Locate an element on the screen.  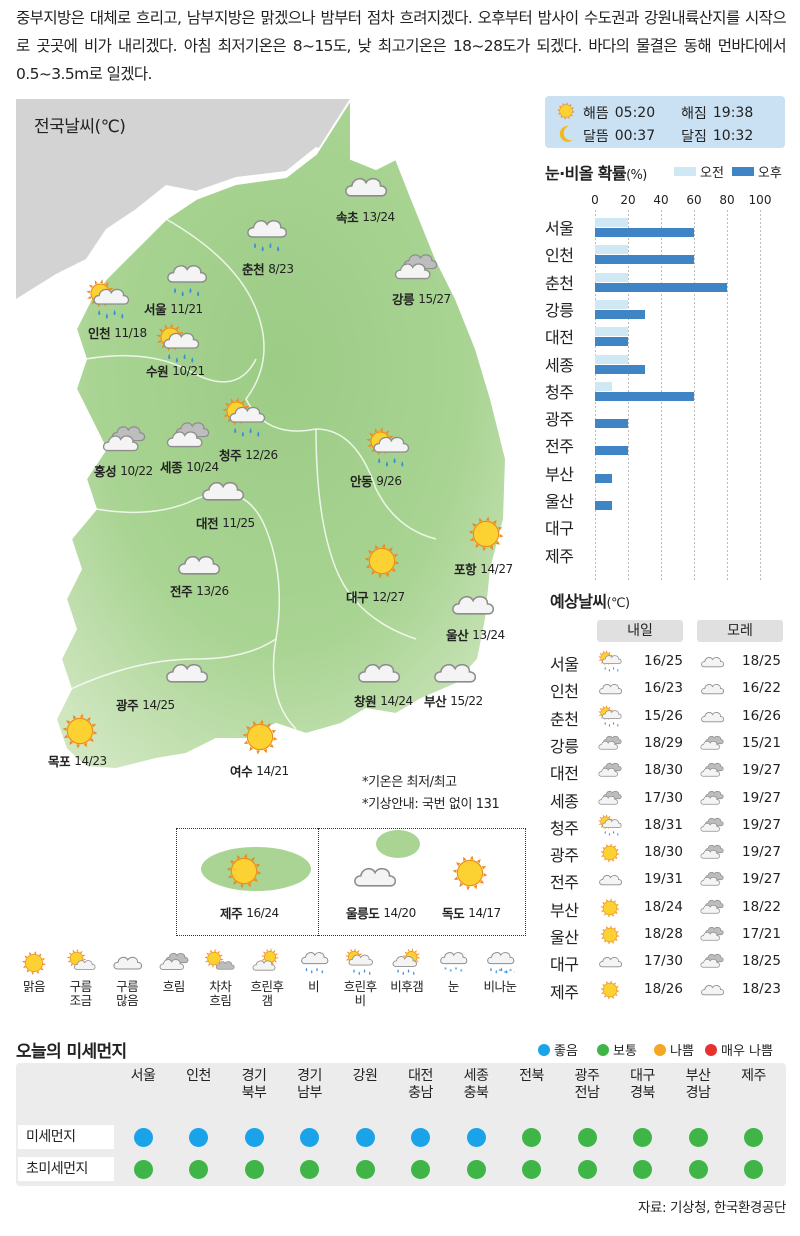
map-city-label: 목포 14/23 is located at coordinates (77, 760).